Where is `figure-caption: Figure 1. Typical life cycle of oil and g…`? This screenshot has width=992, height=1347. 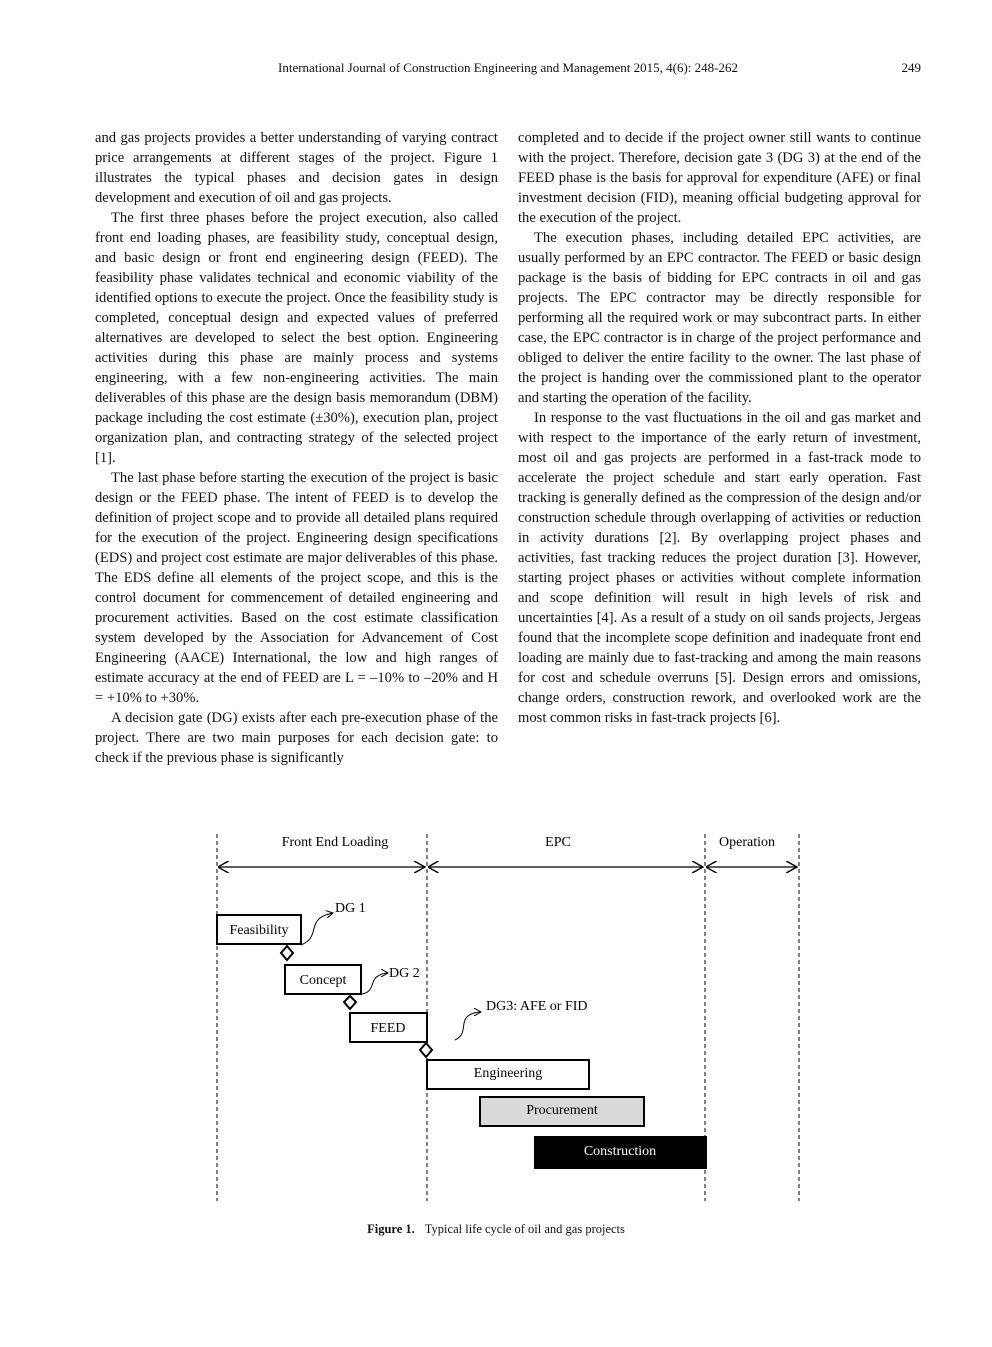 figure-caption: Figure 1. Typical life cycle of oil and g… is located at coordinates (496, 1229).